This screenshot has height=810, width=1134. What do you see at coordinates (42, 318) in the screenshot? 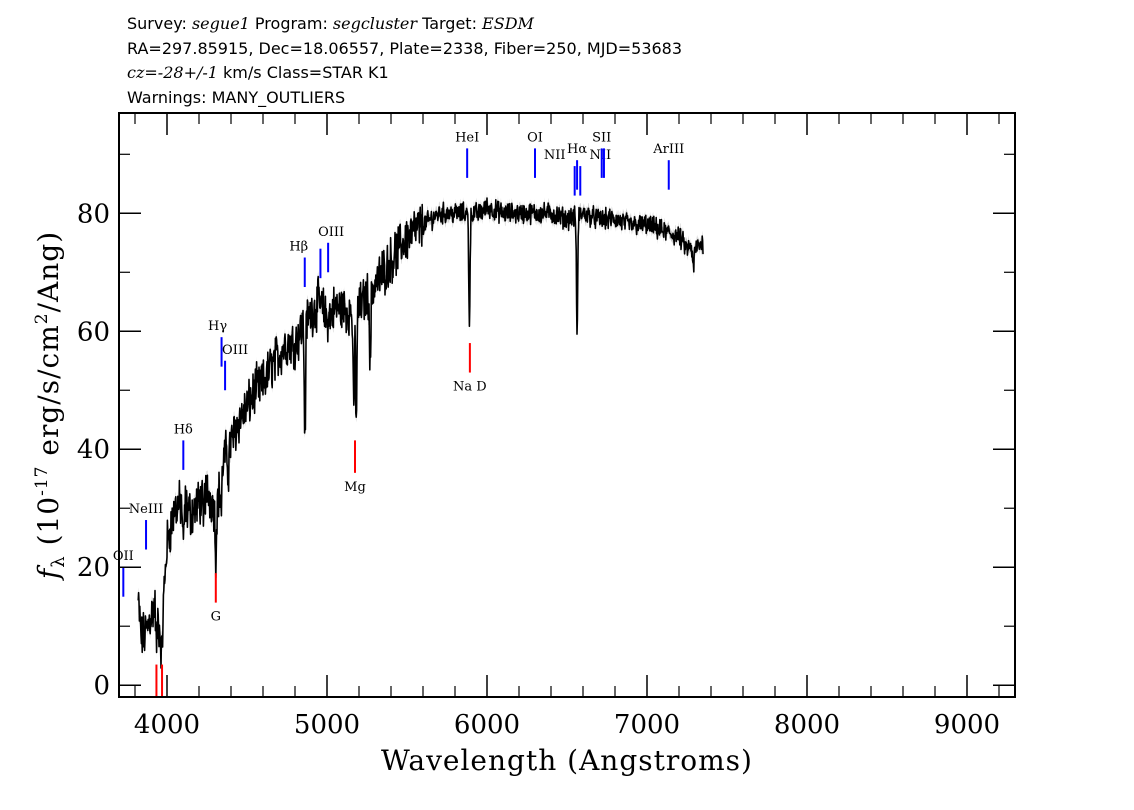
I see `y-label-exp2: 2` at bounding box center [42, 318].